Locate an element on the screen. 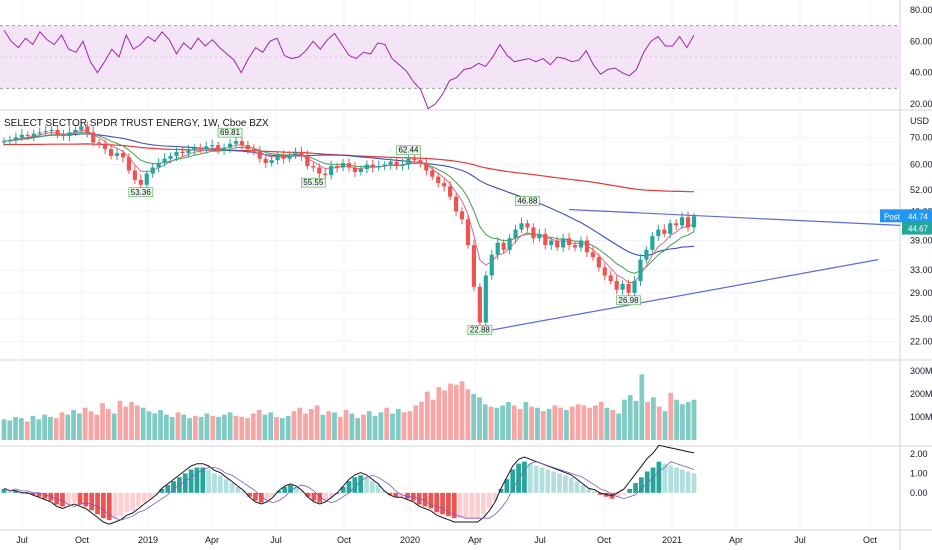 The width and height of the screenshot is (932, 550). low-label-3: 22.88 is located at coordinates (480, 330).